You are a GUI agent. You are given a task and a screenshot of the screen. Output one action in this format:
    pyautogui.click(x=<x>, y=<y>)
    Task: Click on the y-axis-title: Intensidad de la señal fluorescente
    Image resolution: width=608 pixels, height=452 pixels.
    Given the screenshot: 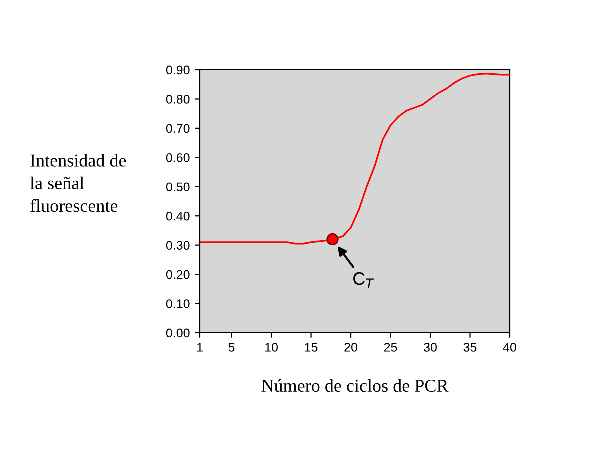 What is the action you would take?
    pyautogui.click(x=78, y=183)
    